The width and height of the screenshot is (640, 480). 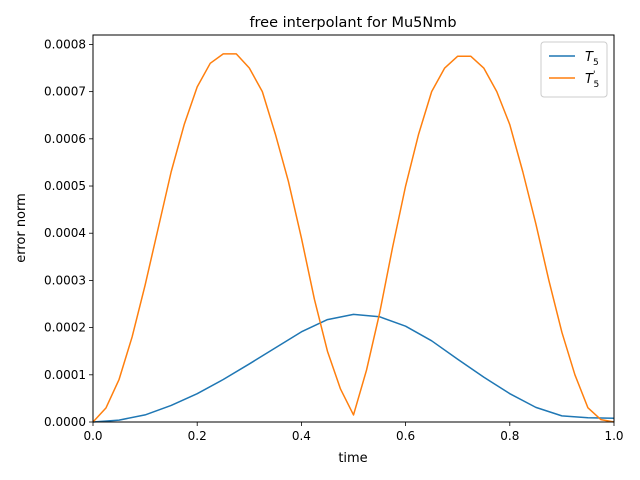 I want to click on y-tick-label: 0.0006, so click(x=65, y=139).